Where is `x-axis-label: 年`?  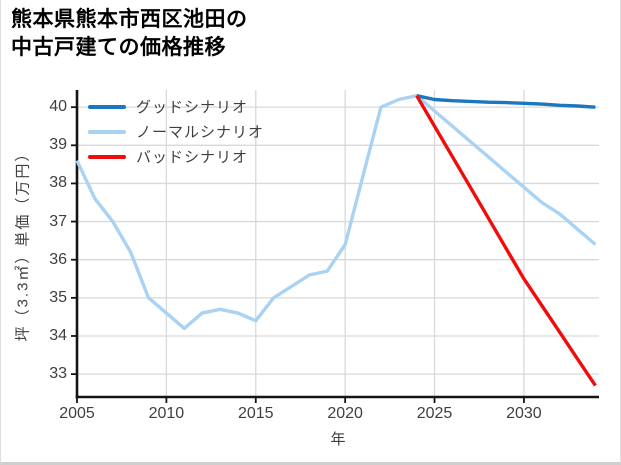
x-axis-label: 年 is located at coordinates (338, 439).